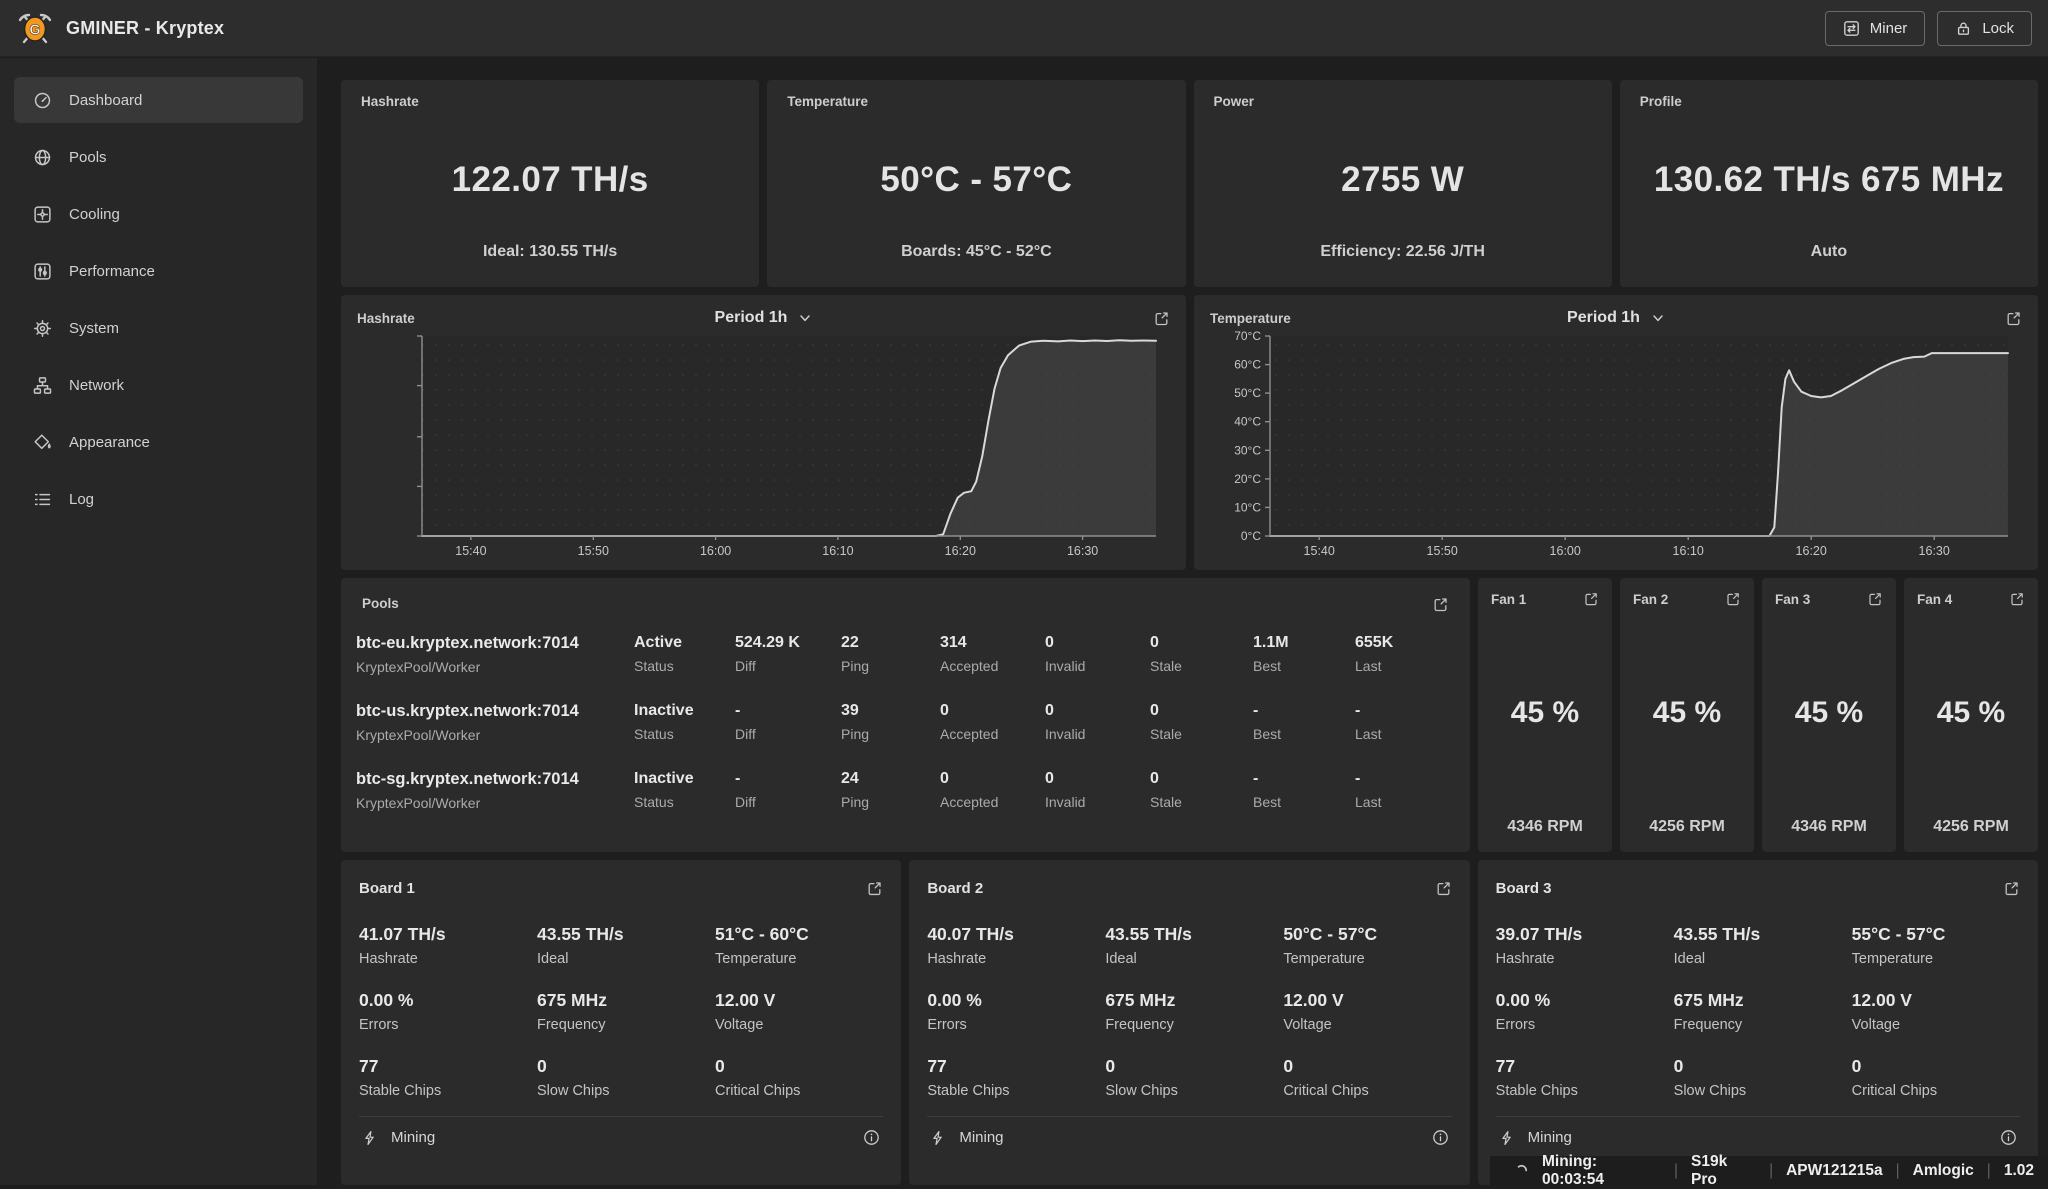 The image size is (2048, 1189). What do you see at coordinates (1709, 1170) in the screenshot?
I see `status-item: S19k Pro` at bounding box center [1709, 1170].